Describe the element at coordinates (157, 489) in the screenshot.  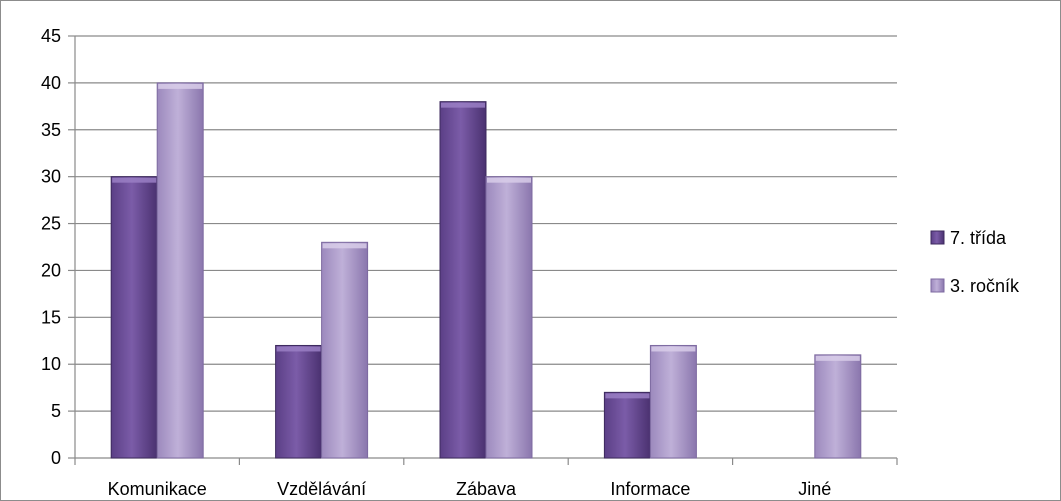
I see `x-tick-label: Komunikace` at that location.